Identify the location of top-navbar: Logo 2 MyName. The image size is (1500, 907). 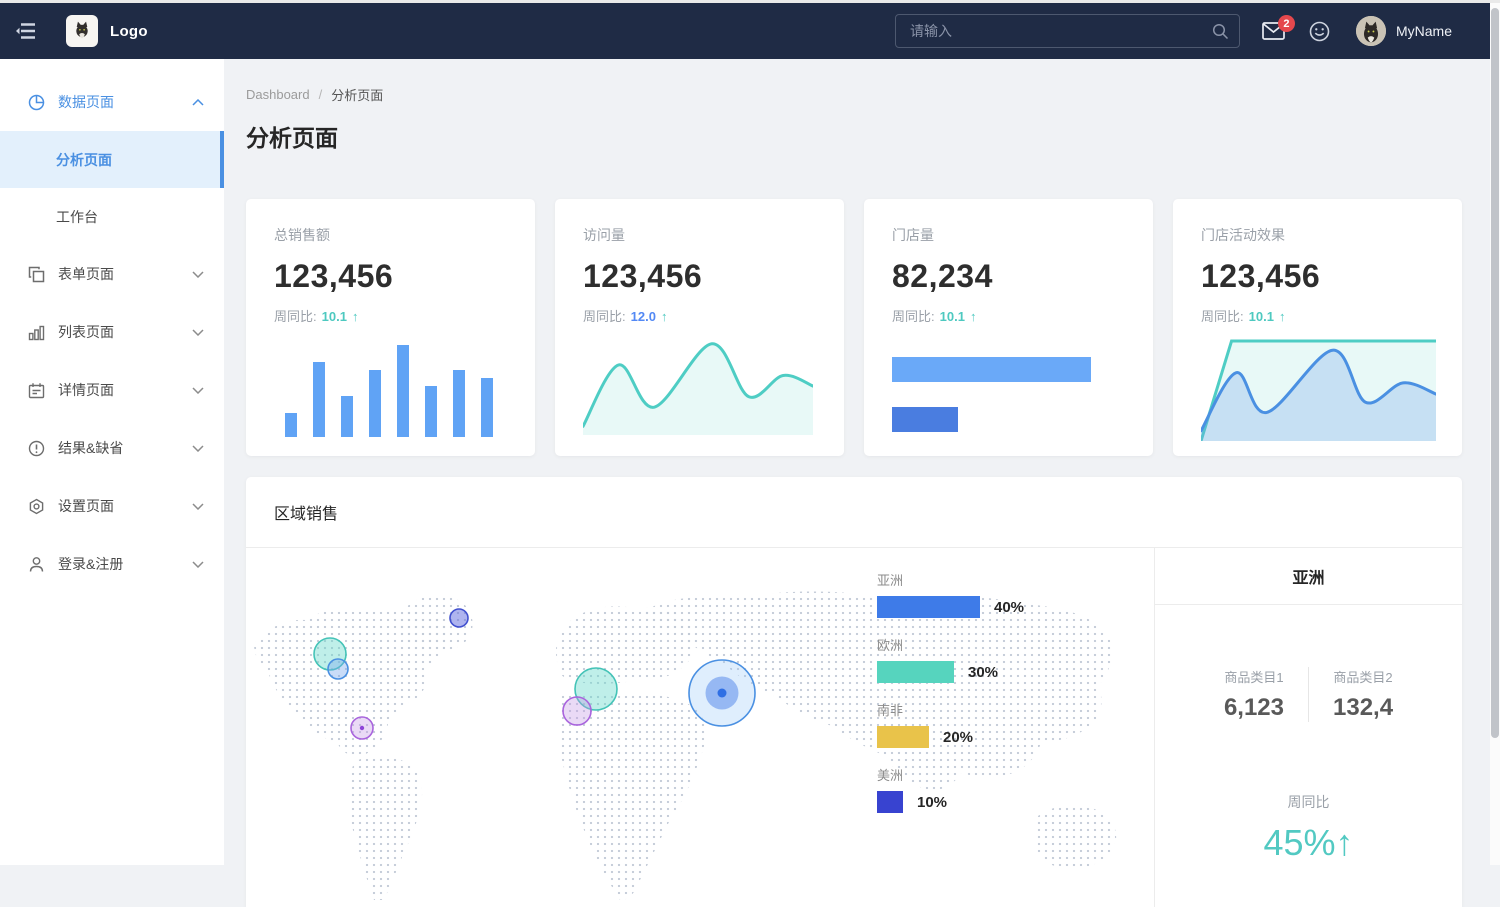
(750, 31).